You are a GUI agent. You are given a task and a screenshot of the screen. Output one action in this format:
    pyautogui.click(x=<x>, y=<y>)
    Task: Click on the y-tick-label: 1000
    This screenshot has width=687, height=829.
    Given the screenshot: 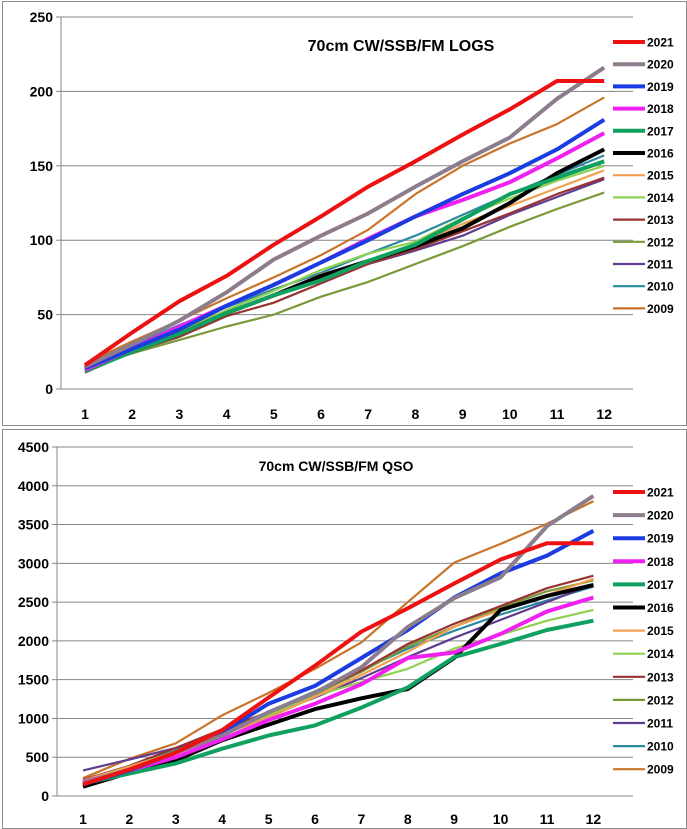 What is the action you would take?
    pyautogui.click(x=33, y=718)
    